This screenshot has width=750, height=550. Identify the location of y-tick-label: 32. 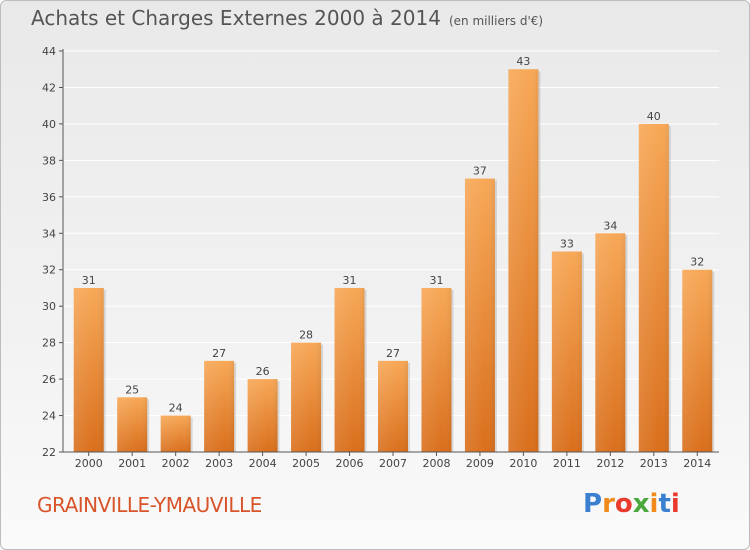
(49, 270).